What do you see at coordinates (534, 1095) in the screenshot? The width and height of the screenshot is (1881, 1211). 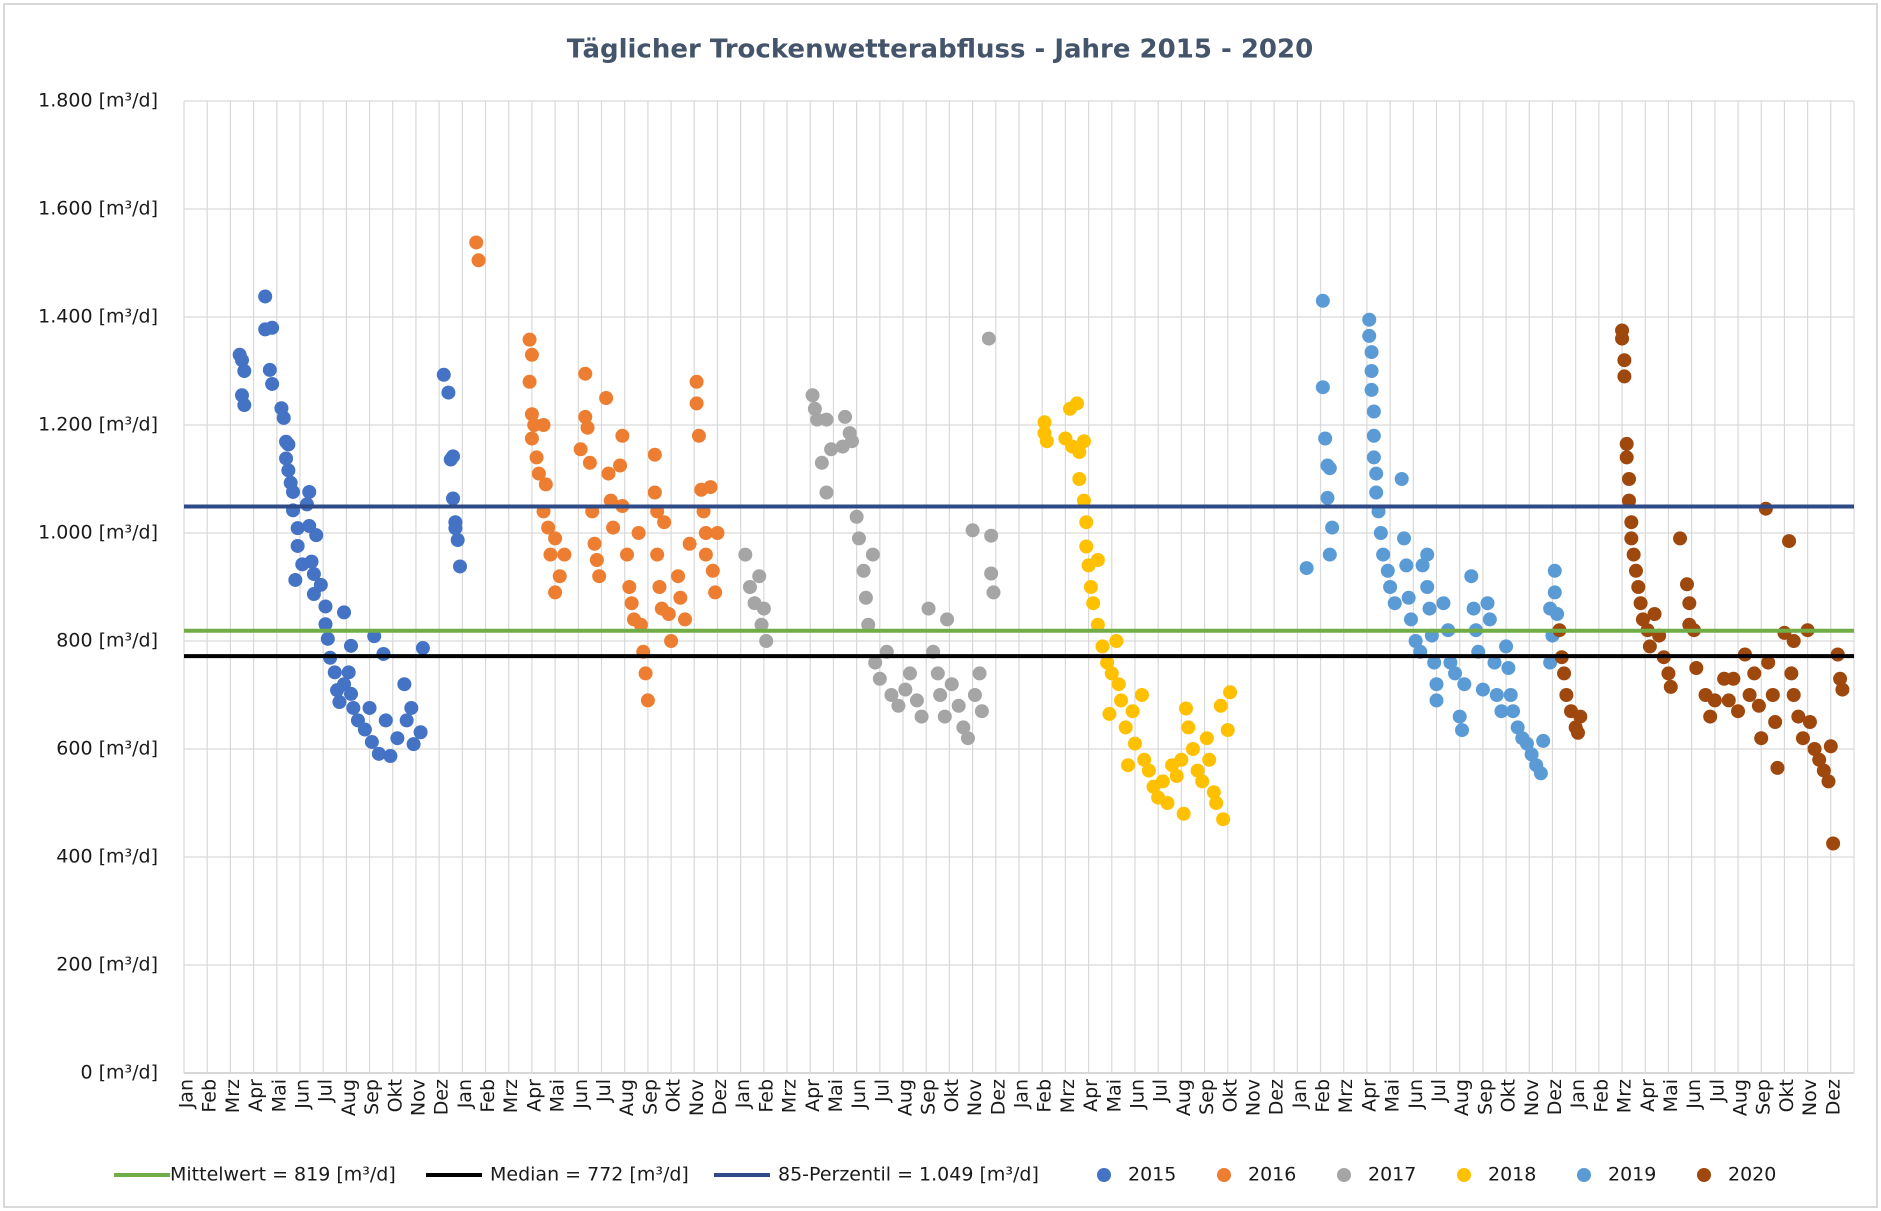 I see `x-tick-label: Apr` at bounding box center [534, 1095].